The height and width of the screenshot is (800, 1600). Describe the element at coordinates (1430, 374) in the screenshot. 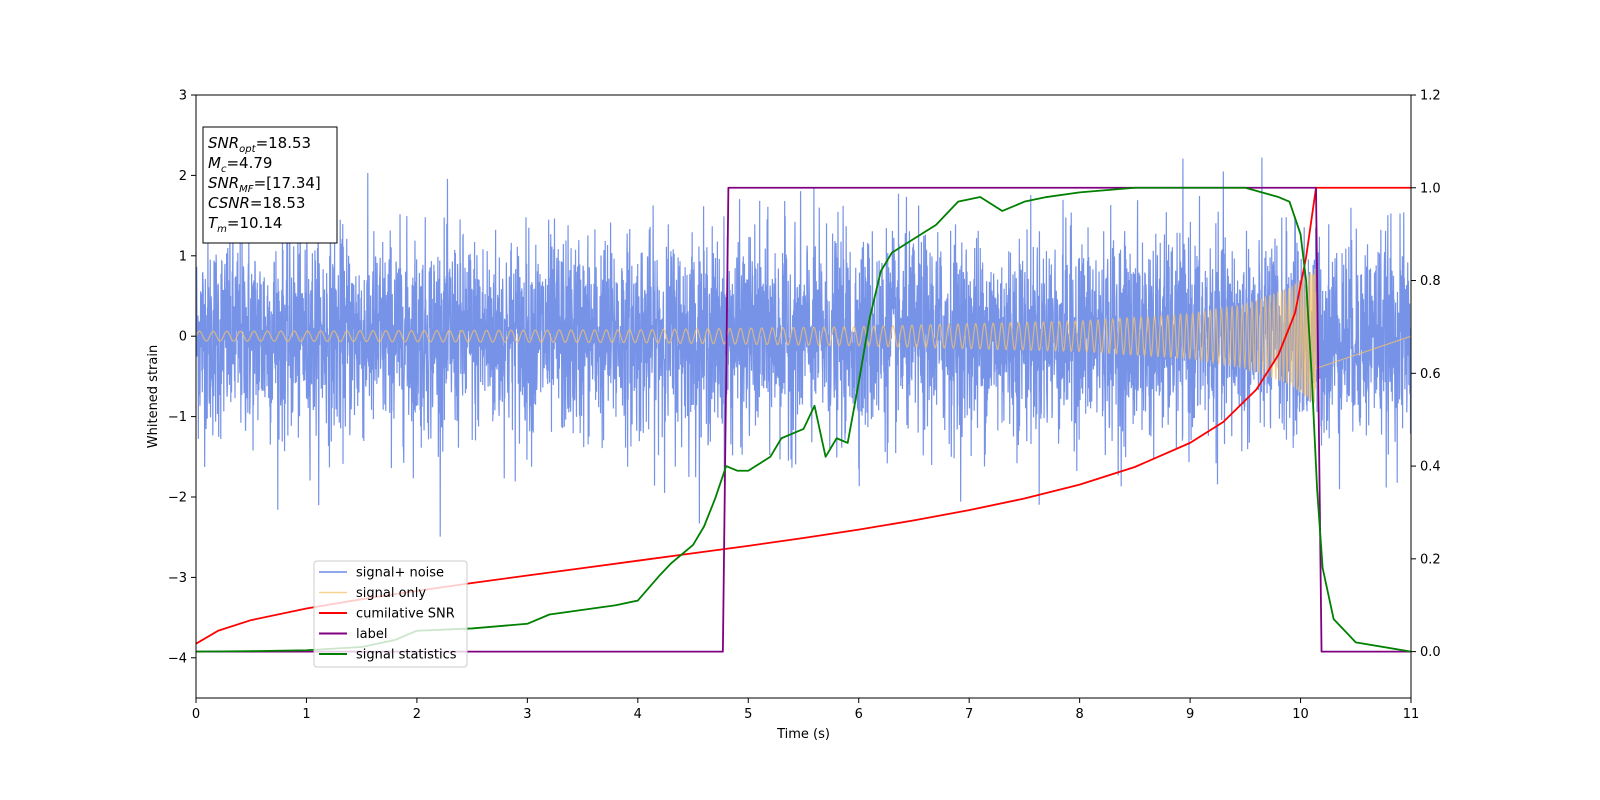

I see `y2-tick-label: 0.6` at that location.